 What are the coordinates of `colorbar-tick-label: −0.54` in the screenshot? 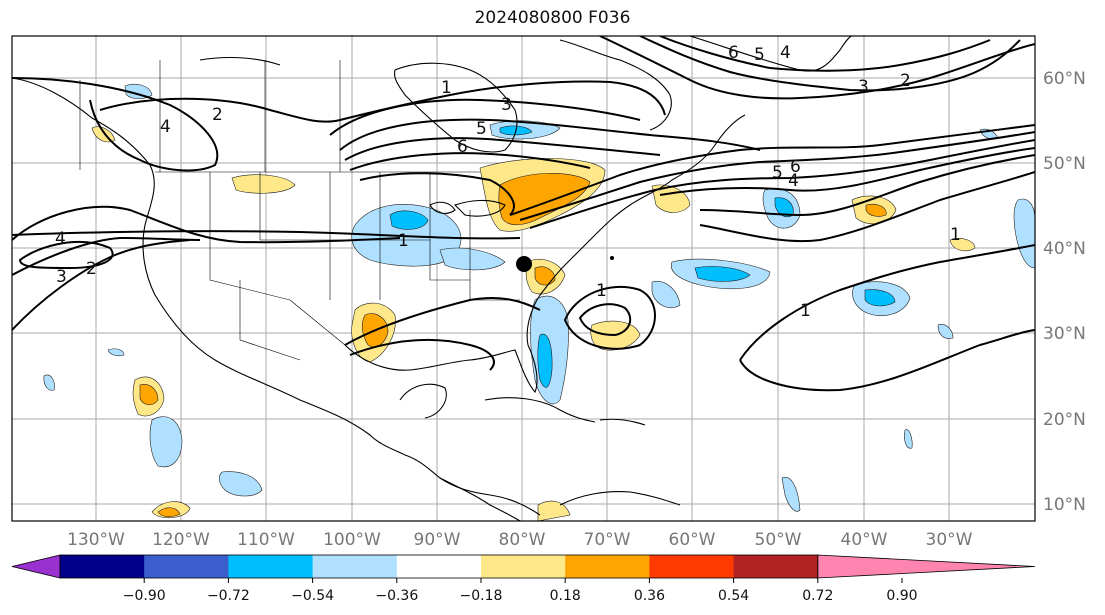 It's located at (312, 596).